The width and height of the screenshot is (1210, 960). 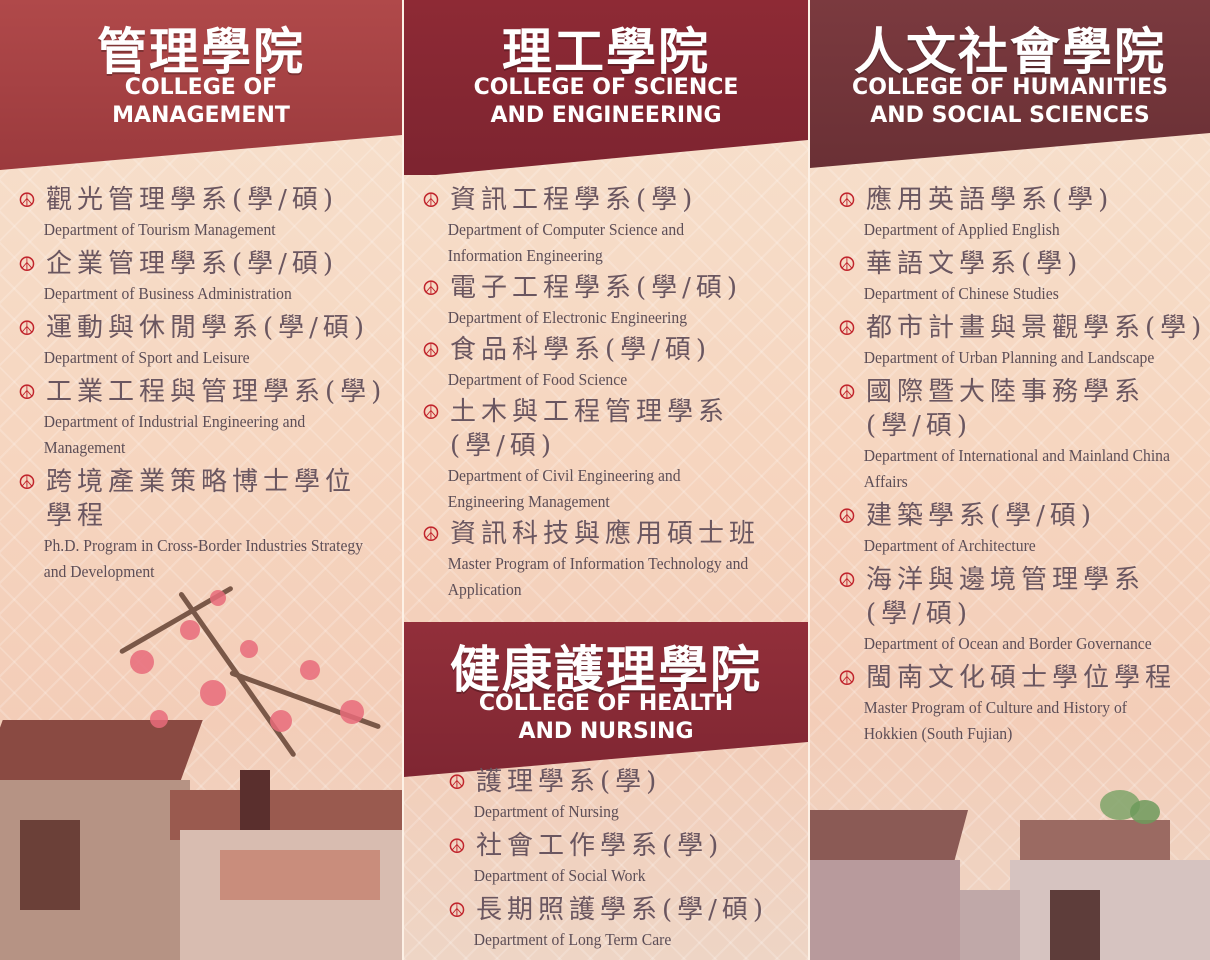 I want to click on humanities-scenery, so click(x=1010, y=870).